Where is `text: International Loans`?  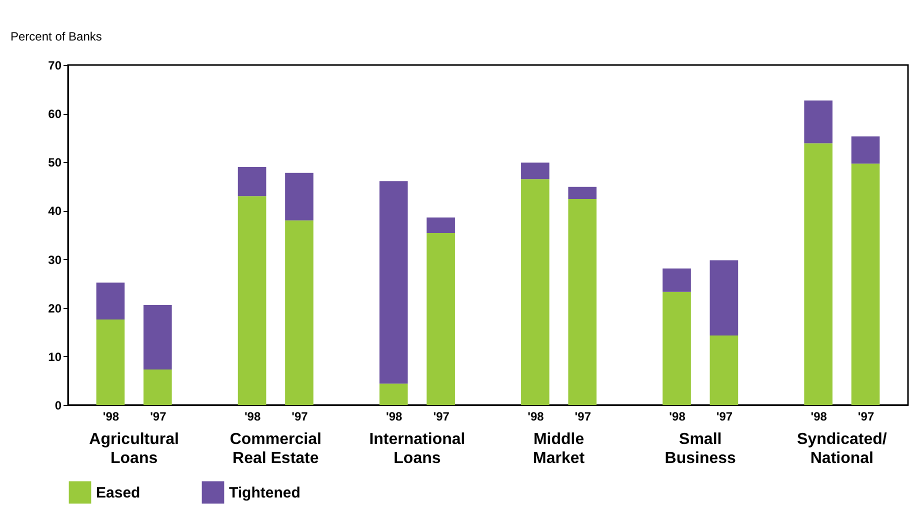
text: International Loans is located at coordinates (417, 449).